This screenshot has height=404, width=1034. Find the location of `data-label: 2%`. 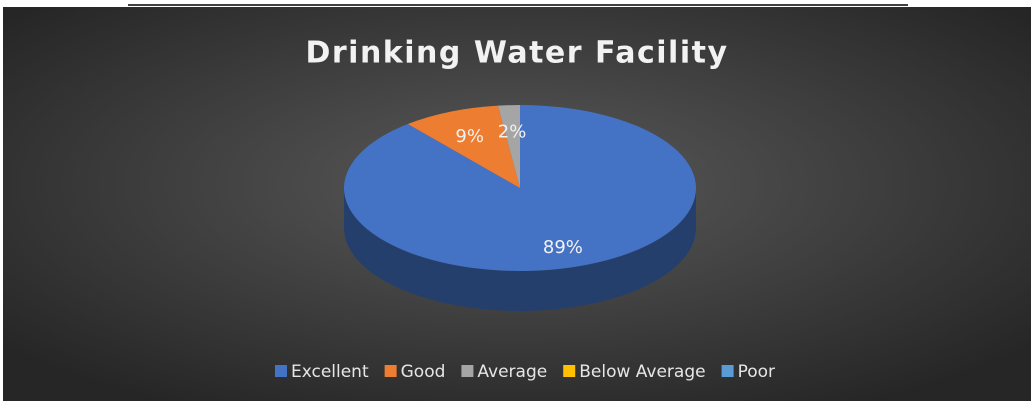

data-label: 2% is located at coordinates (512, 131).